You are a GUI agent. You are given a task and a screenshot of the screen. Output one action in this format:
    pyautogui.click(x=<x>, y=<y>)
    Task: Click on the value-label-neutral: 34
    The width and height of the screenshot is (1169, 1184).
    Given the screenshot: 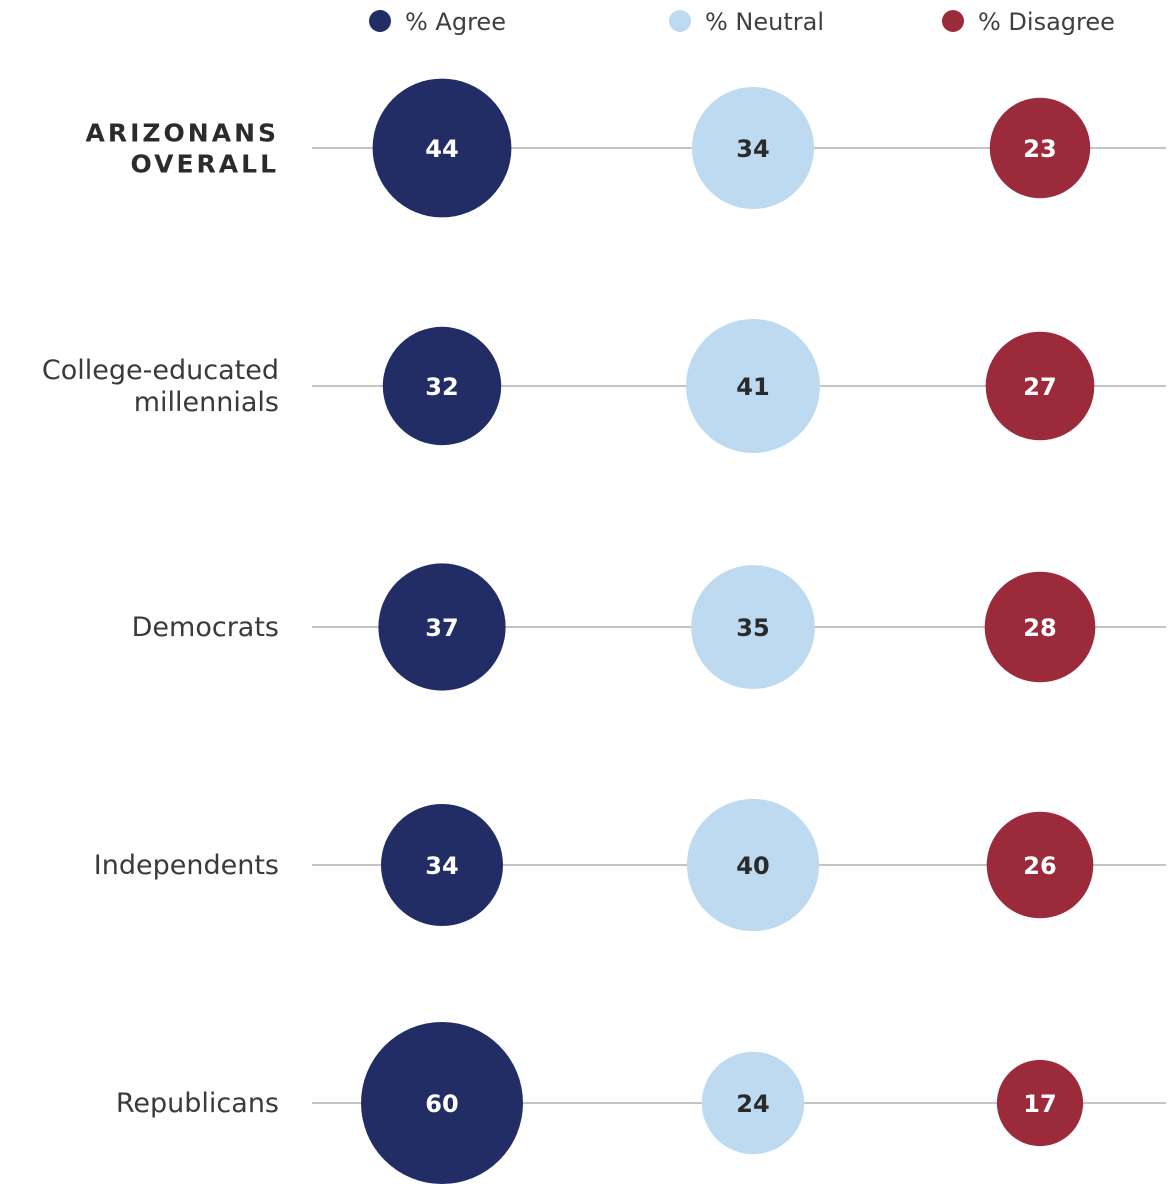 What is the action you would take?
    pyautogui.click(x=752, y=149)
    